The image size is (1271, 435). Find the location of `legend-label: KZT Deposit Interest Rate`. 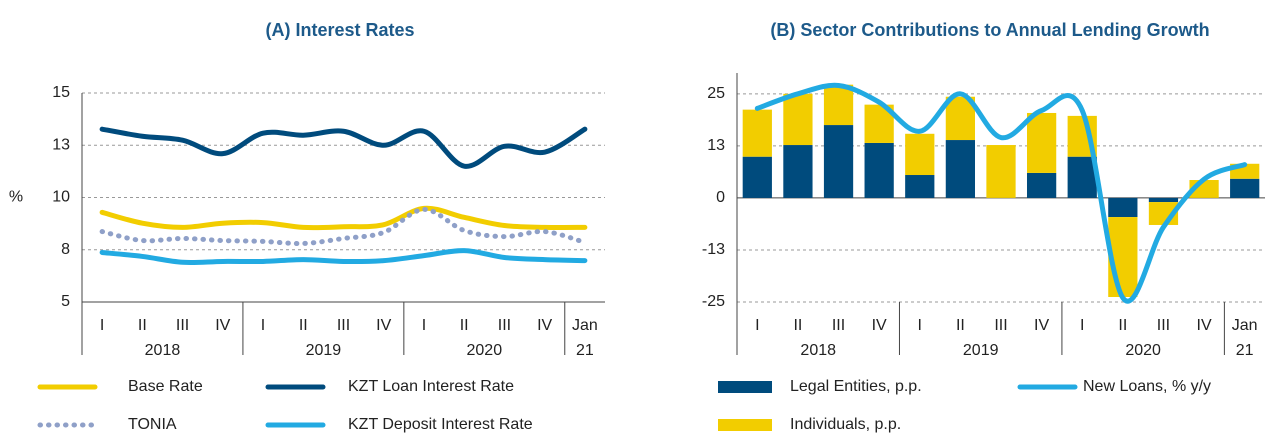

legend-label: KZT Deposit Interest Rate is located at coordinates (440, 424).